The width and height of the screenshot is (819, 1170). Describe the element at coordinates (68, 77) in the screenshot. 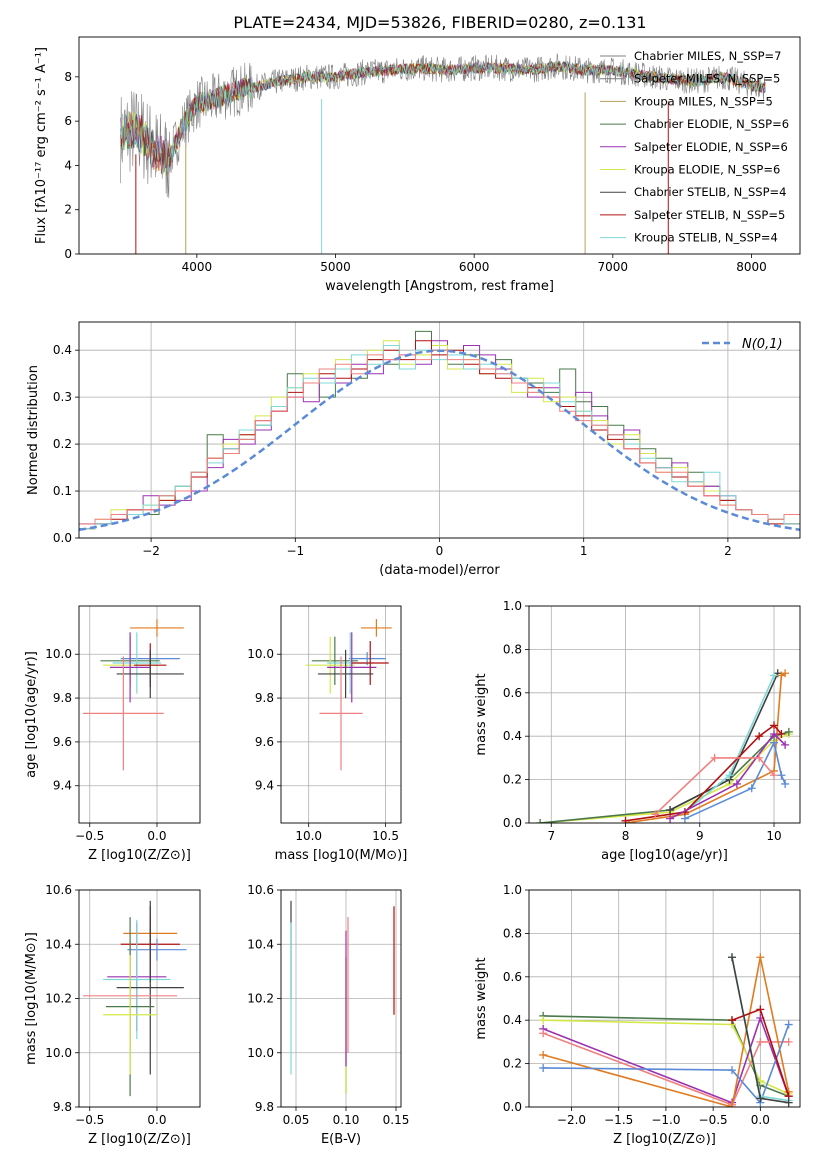

I see `y-tick-label: 8` at that location.